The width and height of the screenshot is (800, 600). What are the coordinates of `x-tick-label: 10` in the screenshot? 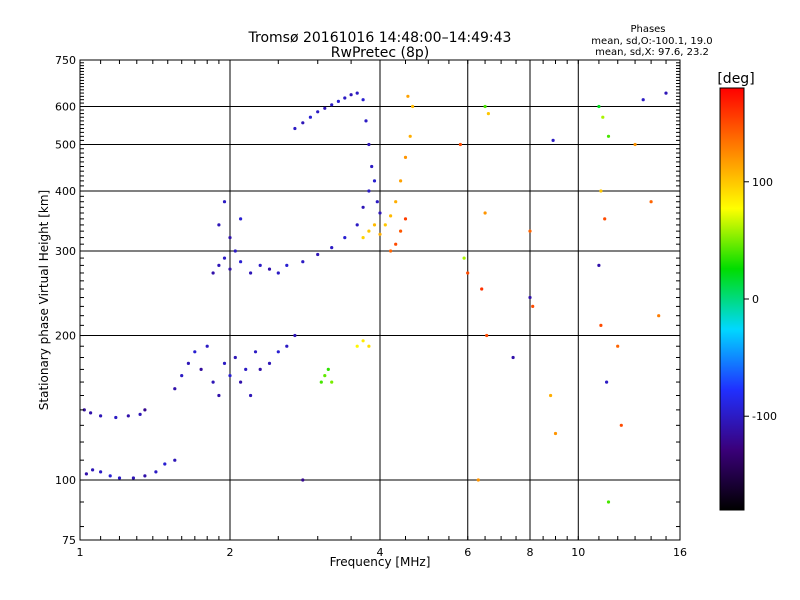 It's located at (578, 552).